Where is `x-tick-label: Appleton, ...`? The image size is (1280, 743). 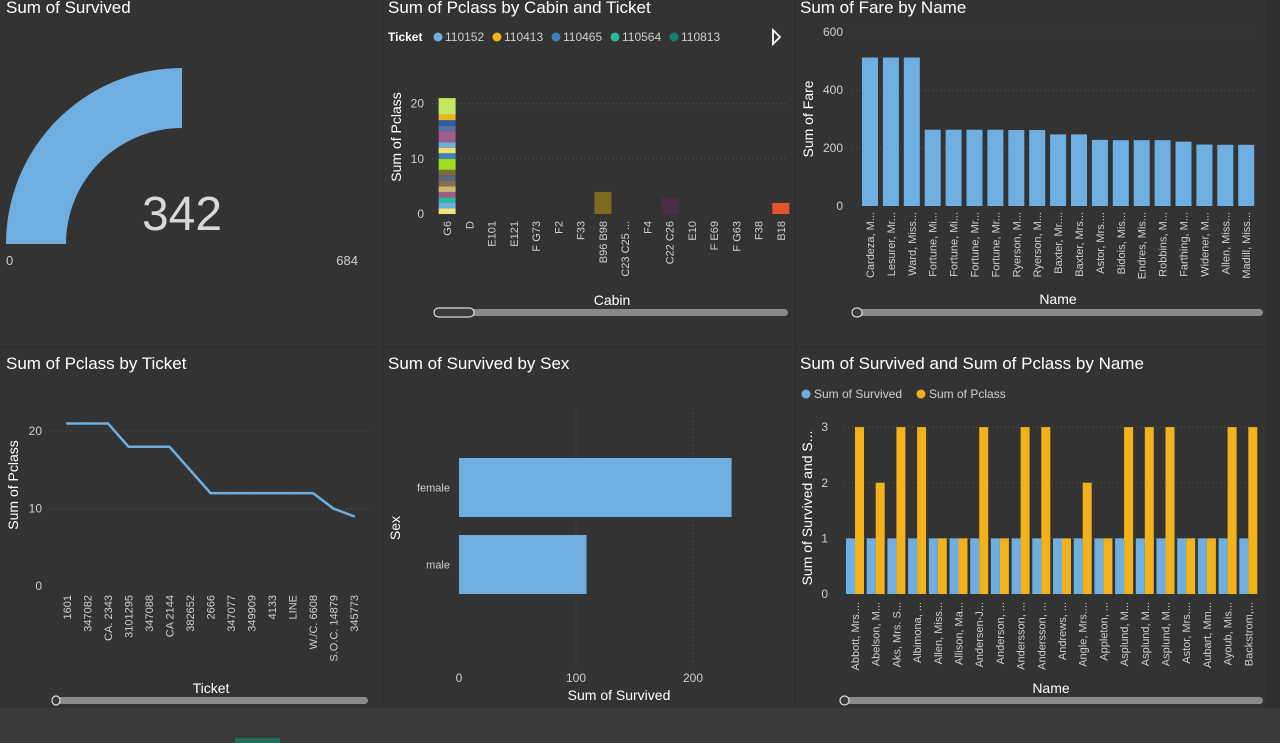
x-tick-label: Appleton, ... is located at coordinates (1104, 631).